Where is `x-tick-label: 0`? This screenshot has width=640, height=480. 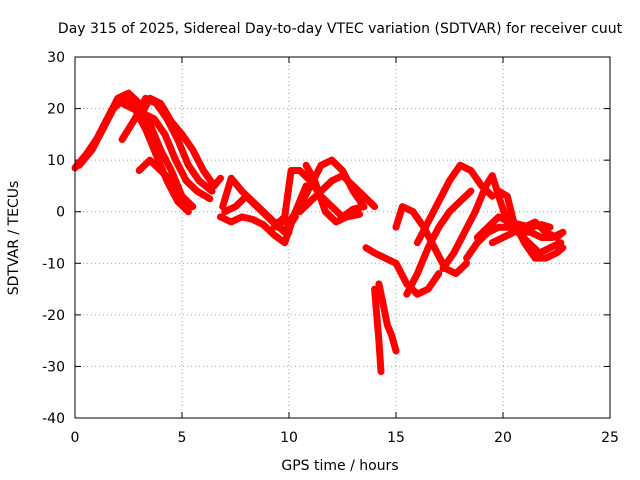 x-tick-label: 0 is located at coordinates (75, 438).